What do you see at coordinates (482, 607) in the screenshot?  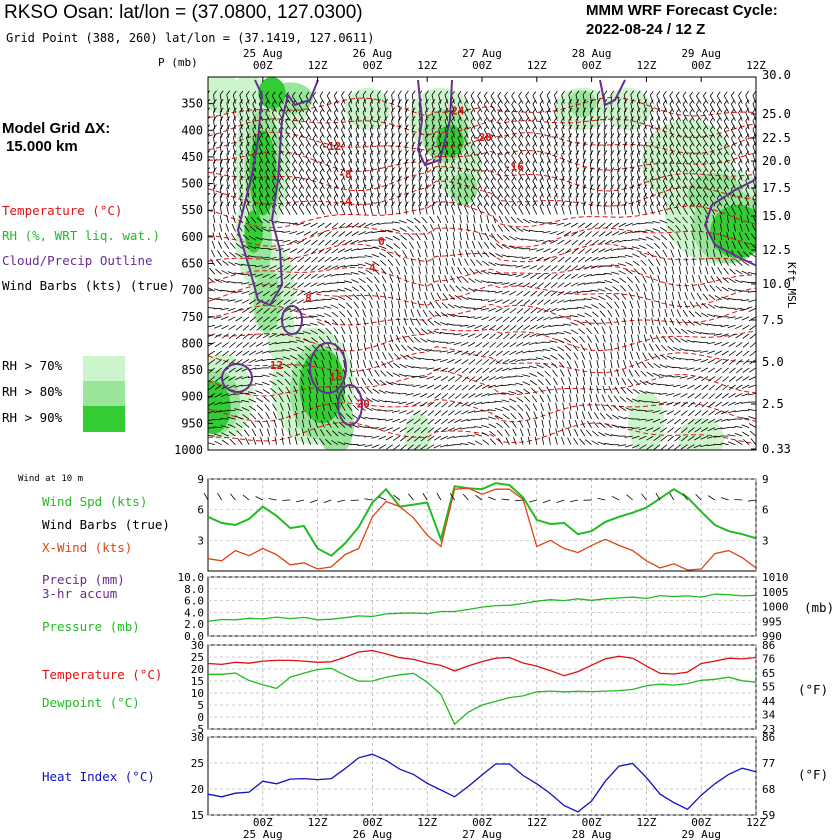 I see `pressure-line` at bounding box center [482, 607].